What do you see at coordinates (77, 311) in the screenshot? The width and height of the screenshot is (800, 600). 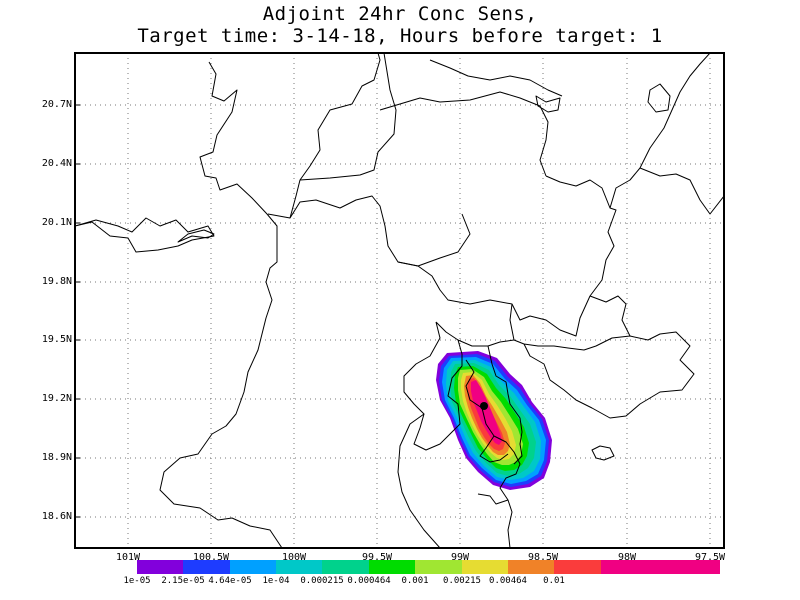 I see `y-ticks` at bounding box center [77, 311].